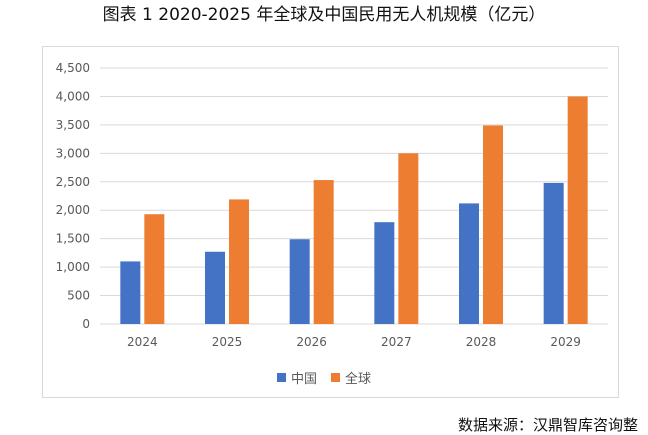 This screenshot has width=648, height=435. I want to click on bar-global-2024, so click(154, 269).